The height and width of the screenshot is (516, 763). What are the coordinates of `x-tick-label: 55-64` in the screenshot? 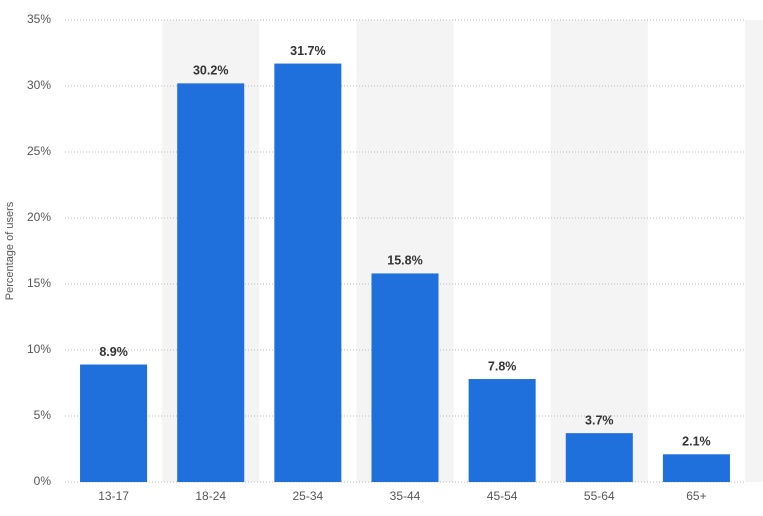 It's located at (599, 496).